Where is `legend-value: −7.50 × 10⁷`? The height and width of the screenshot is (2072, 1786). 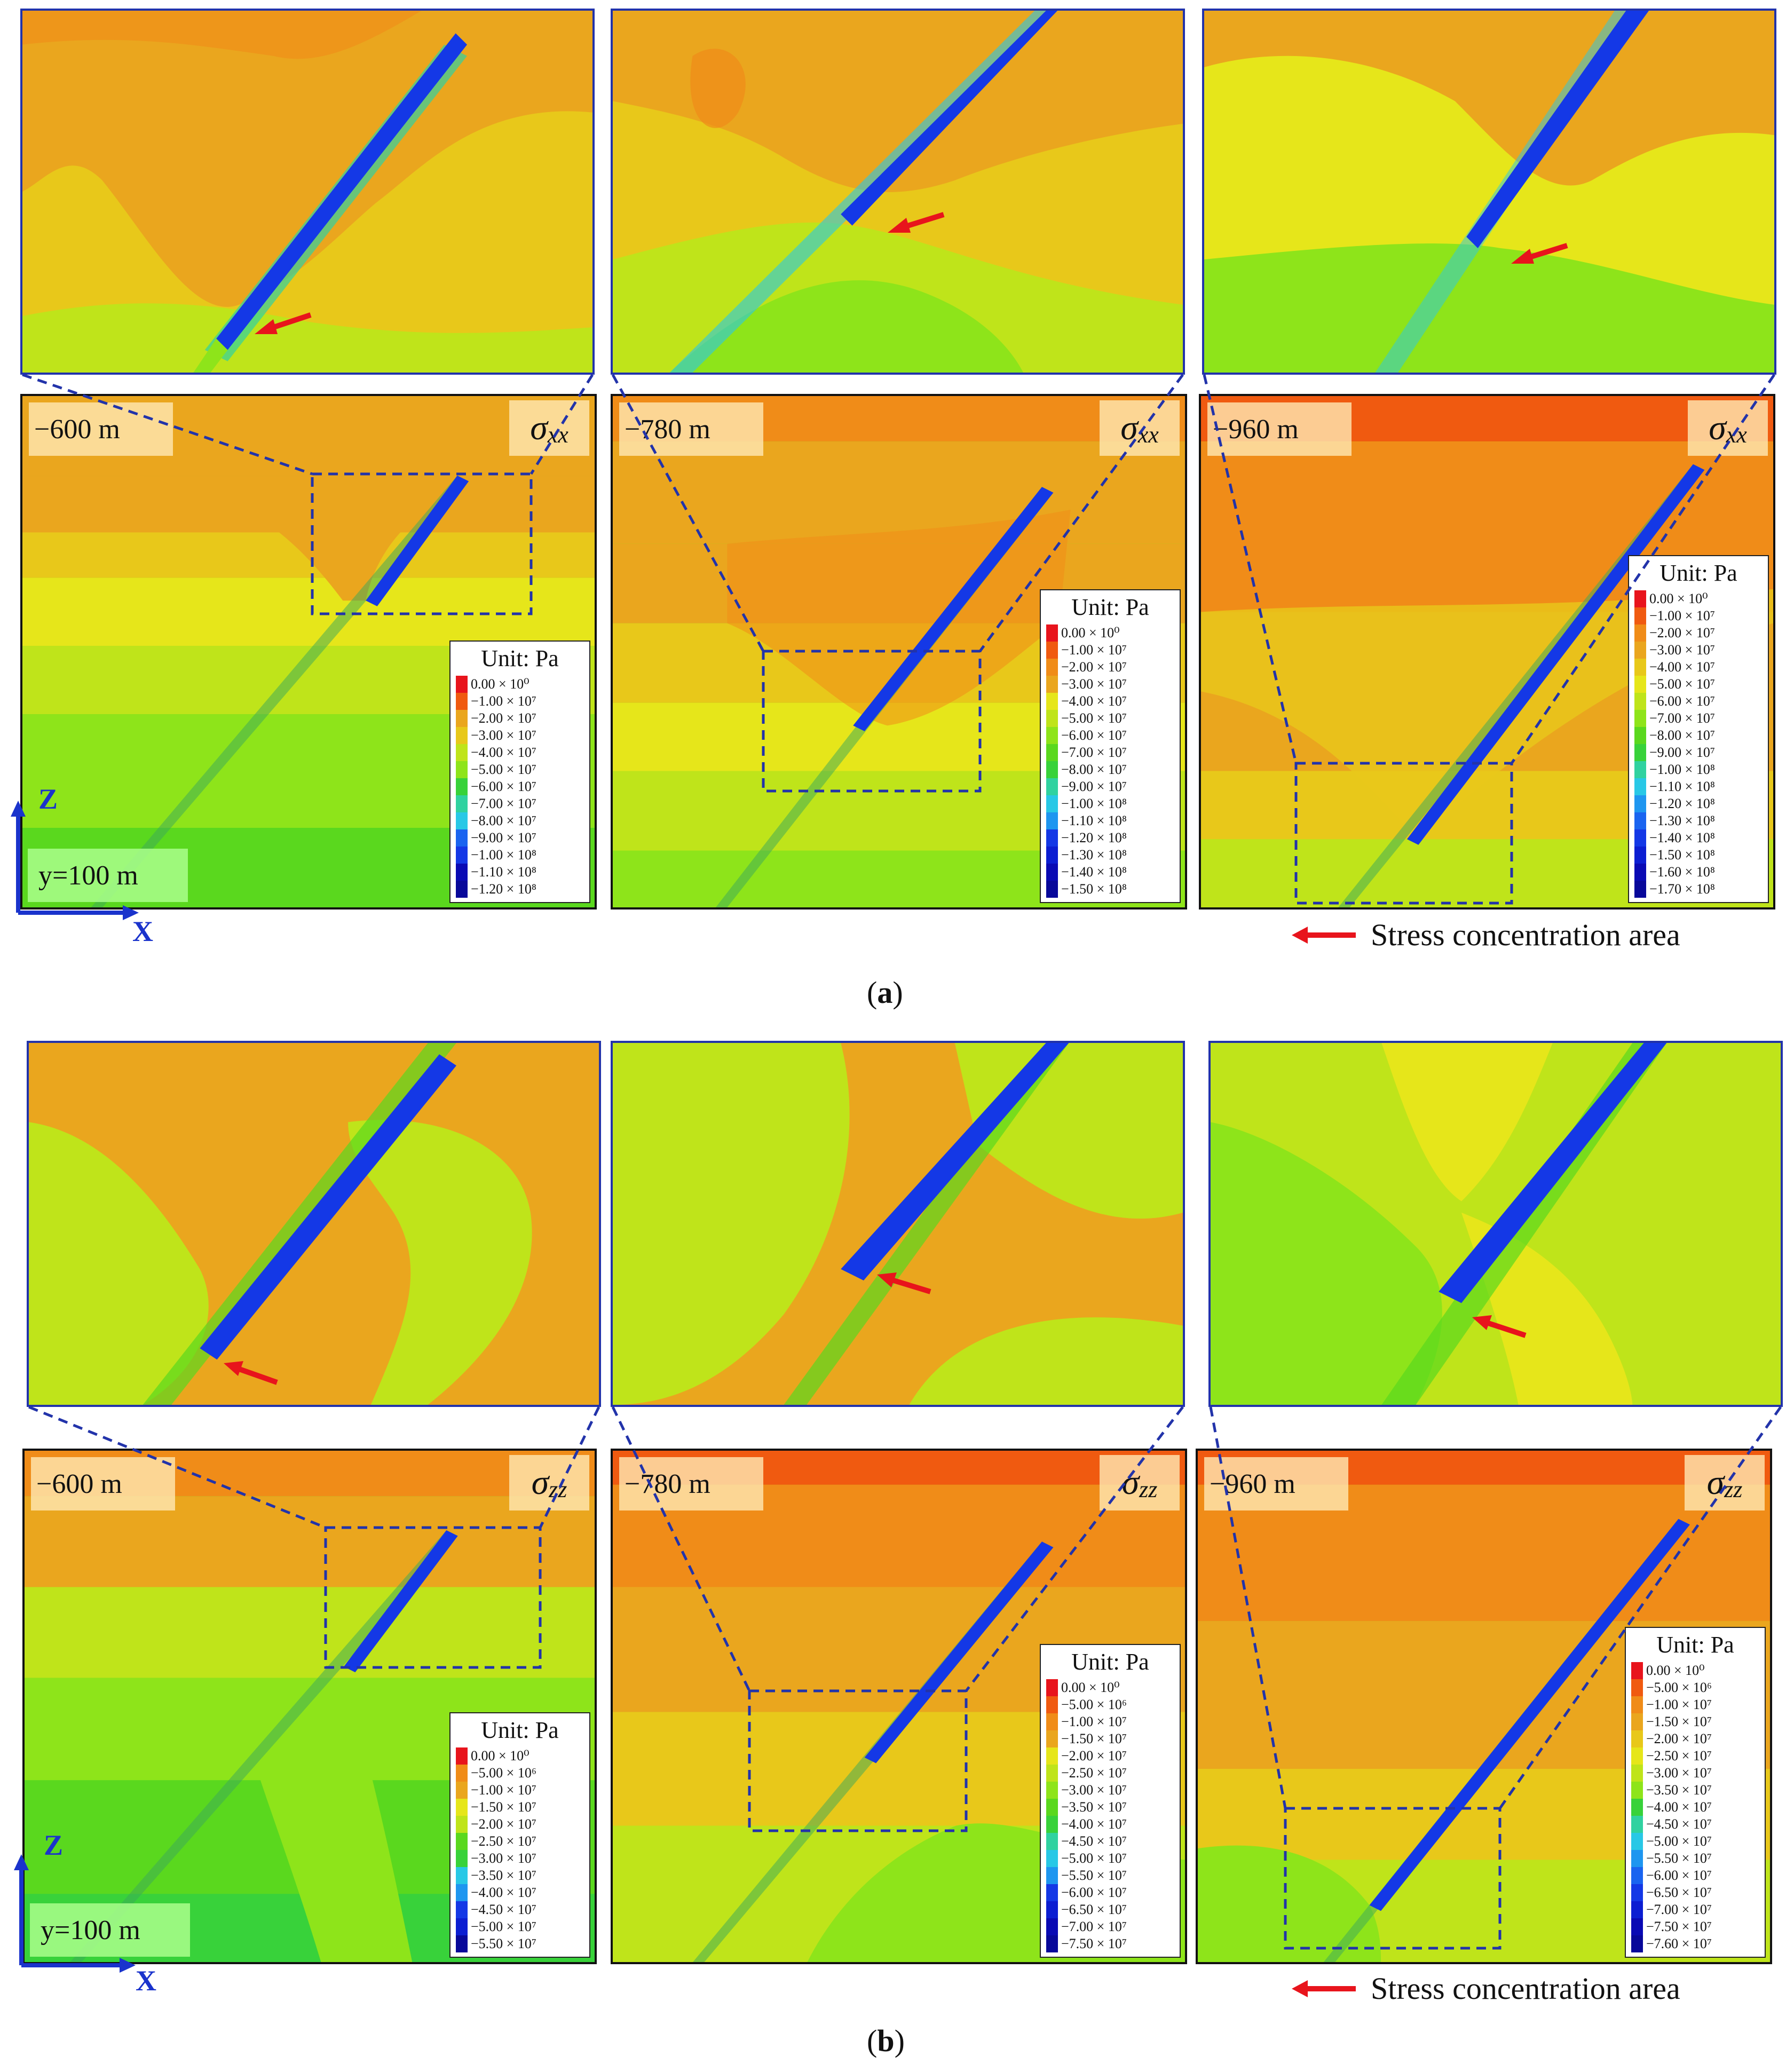 legend-value: −7.50 × 10⁷ is located at coordinates (1679, 1926).